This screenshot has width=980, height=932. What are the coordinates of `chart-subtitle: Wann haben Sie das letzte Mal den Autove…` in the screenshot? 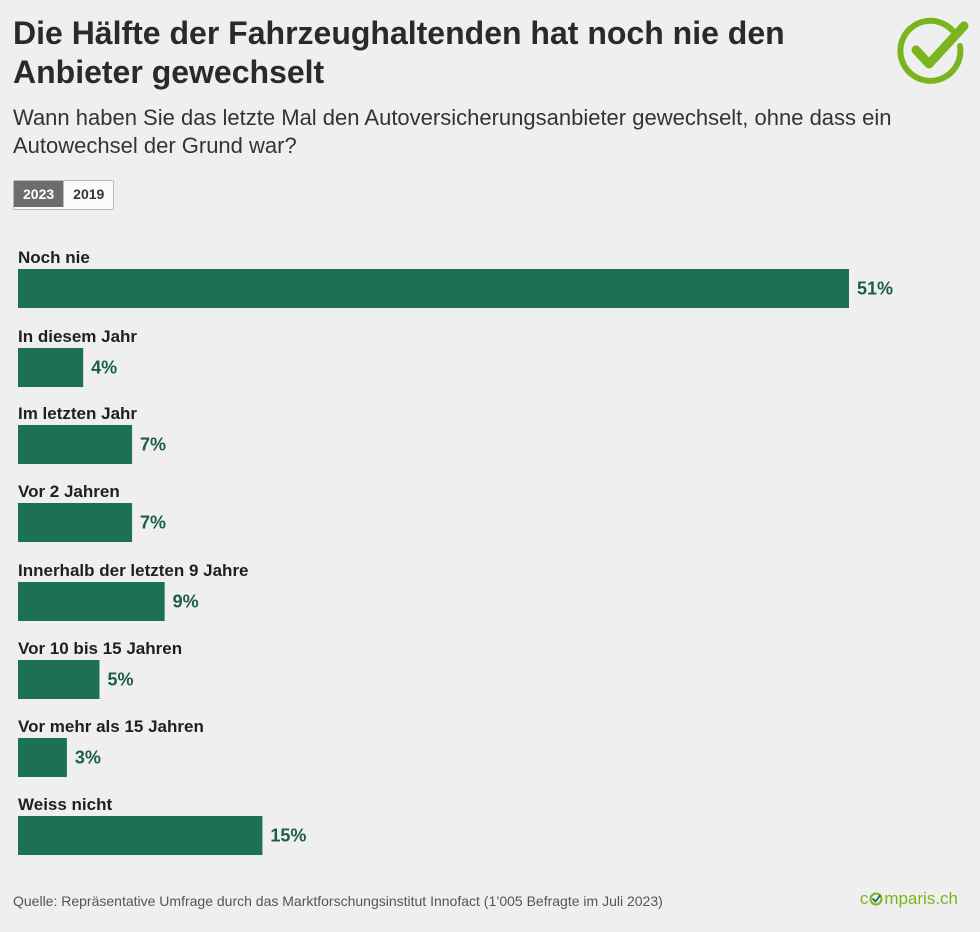 It's located at (452, 131).